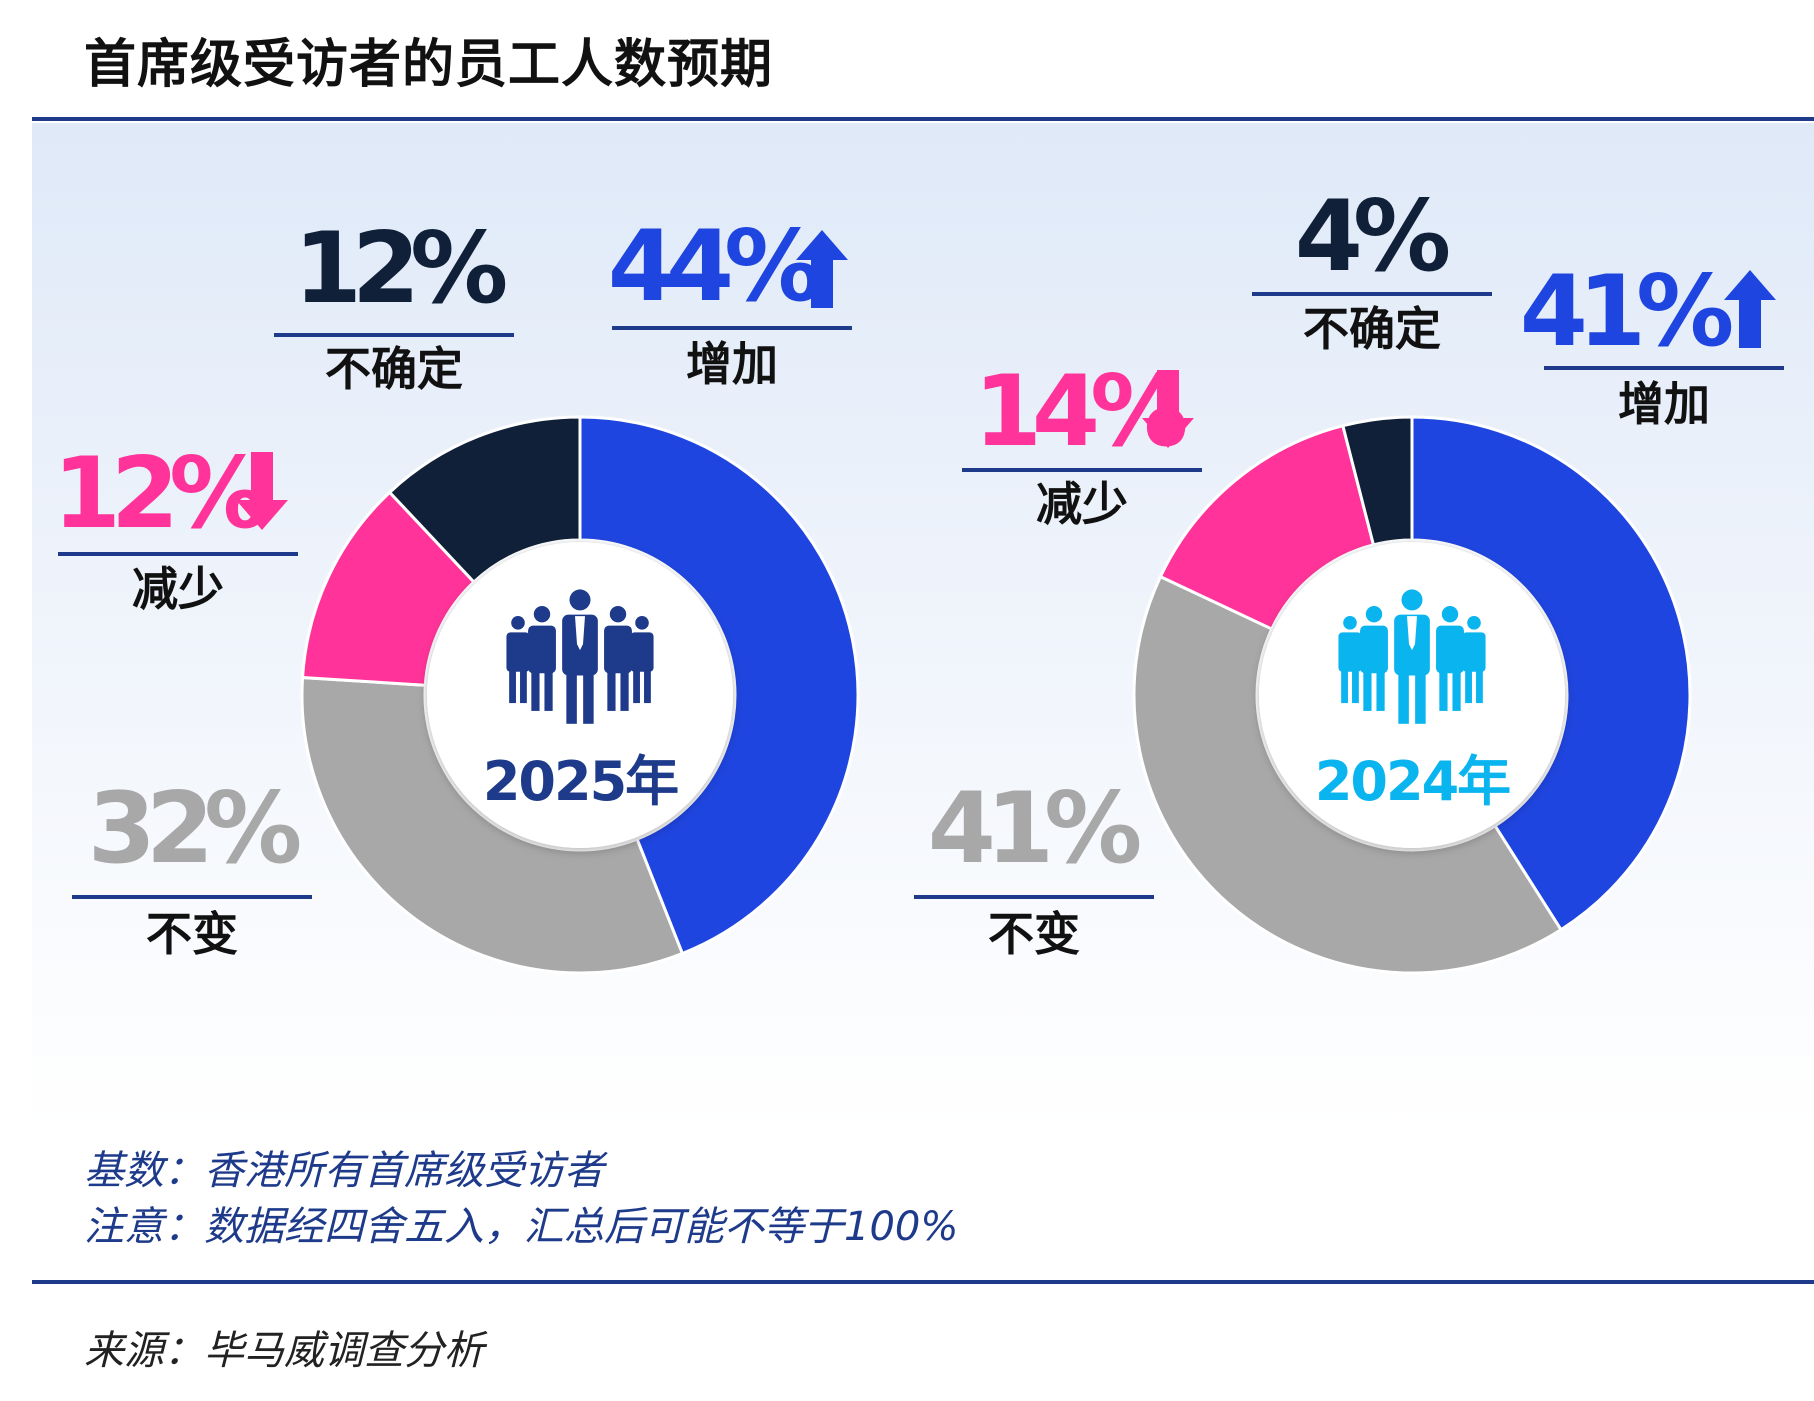  I want to click on source-note: 来源：毕马威调查分析, so click(284, 1351).